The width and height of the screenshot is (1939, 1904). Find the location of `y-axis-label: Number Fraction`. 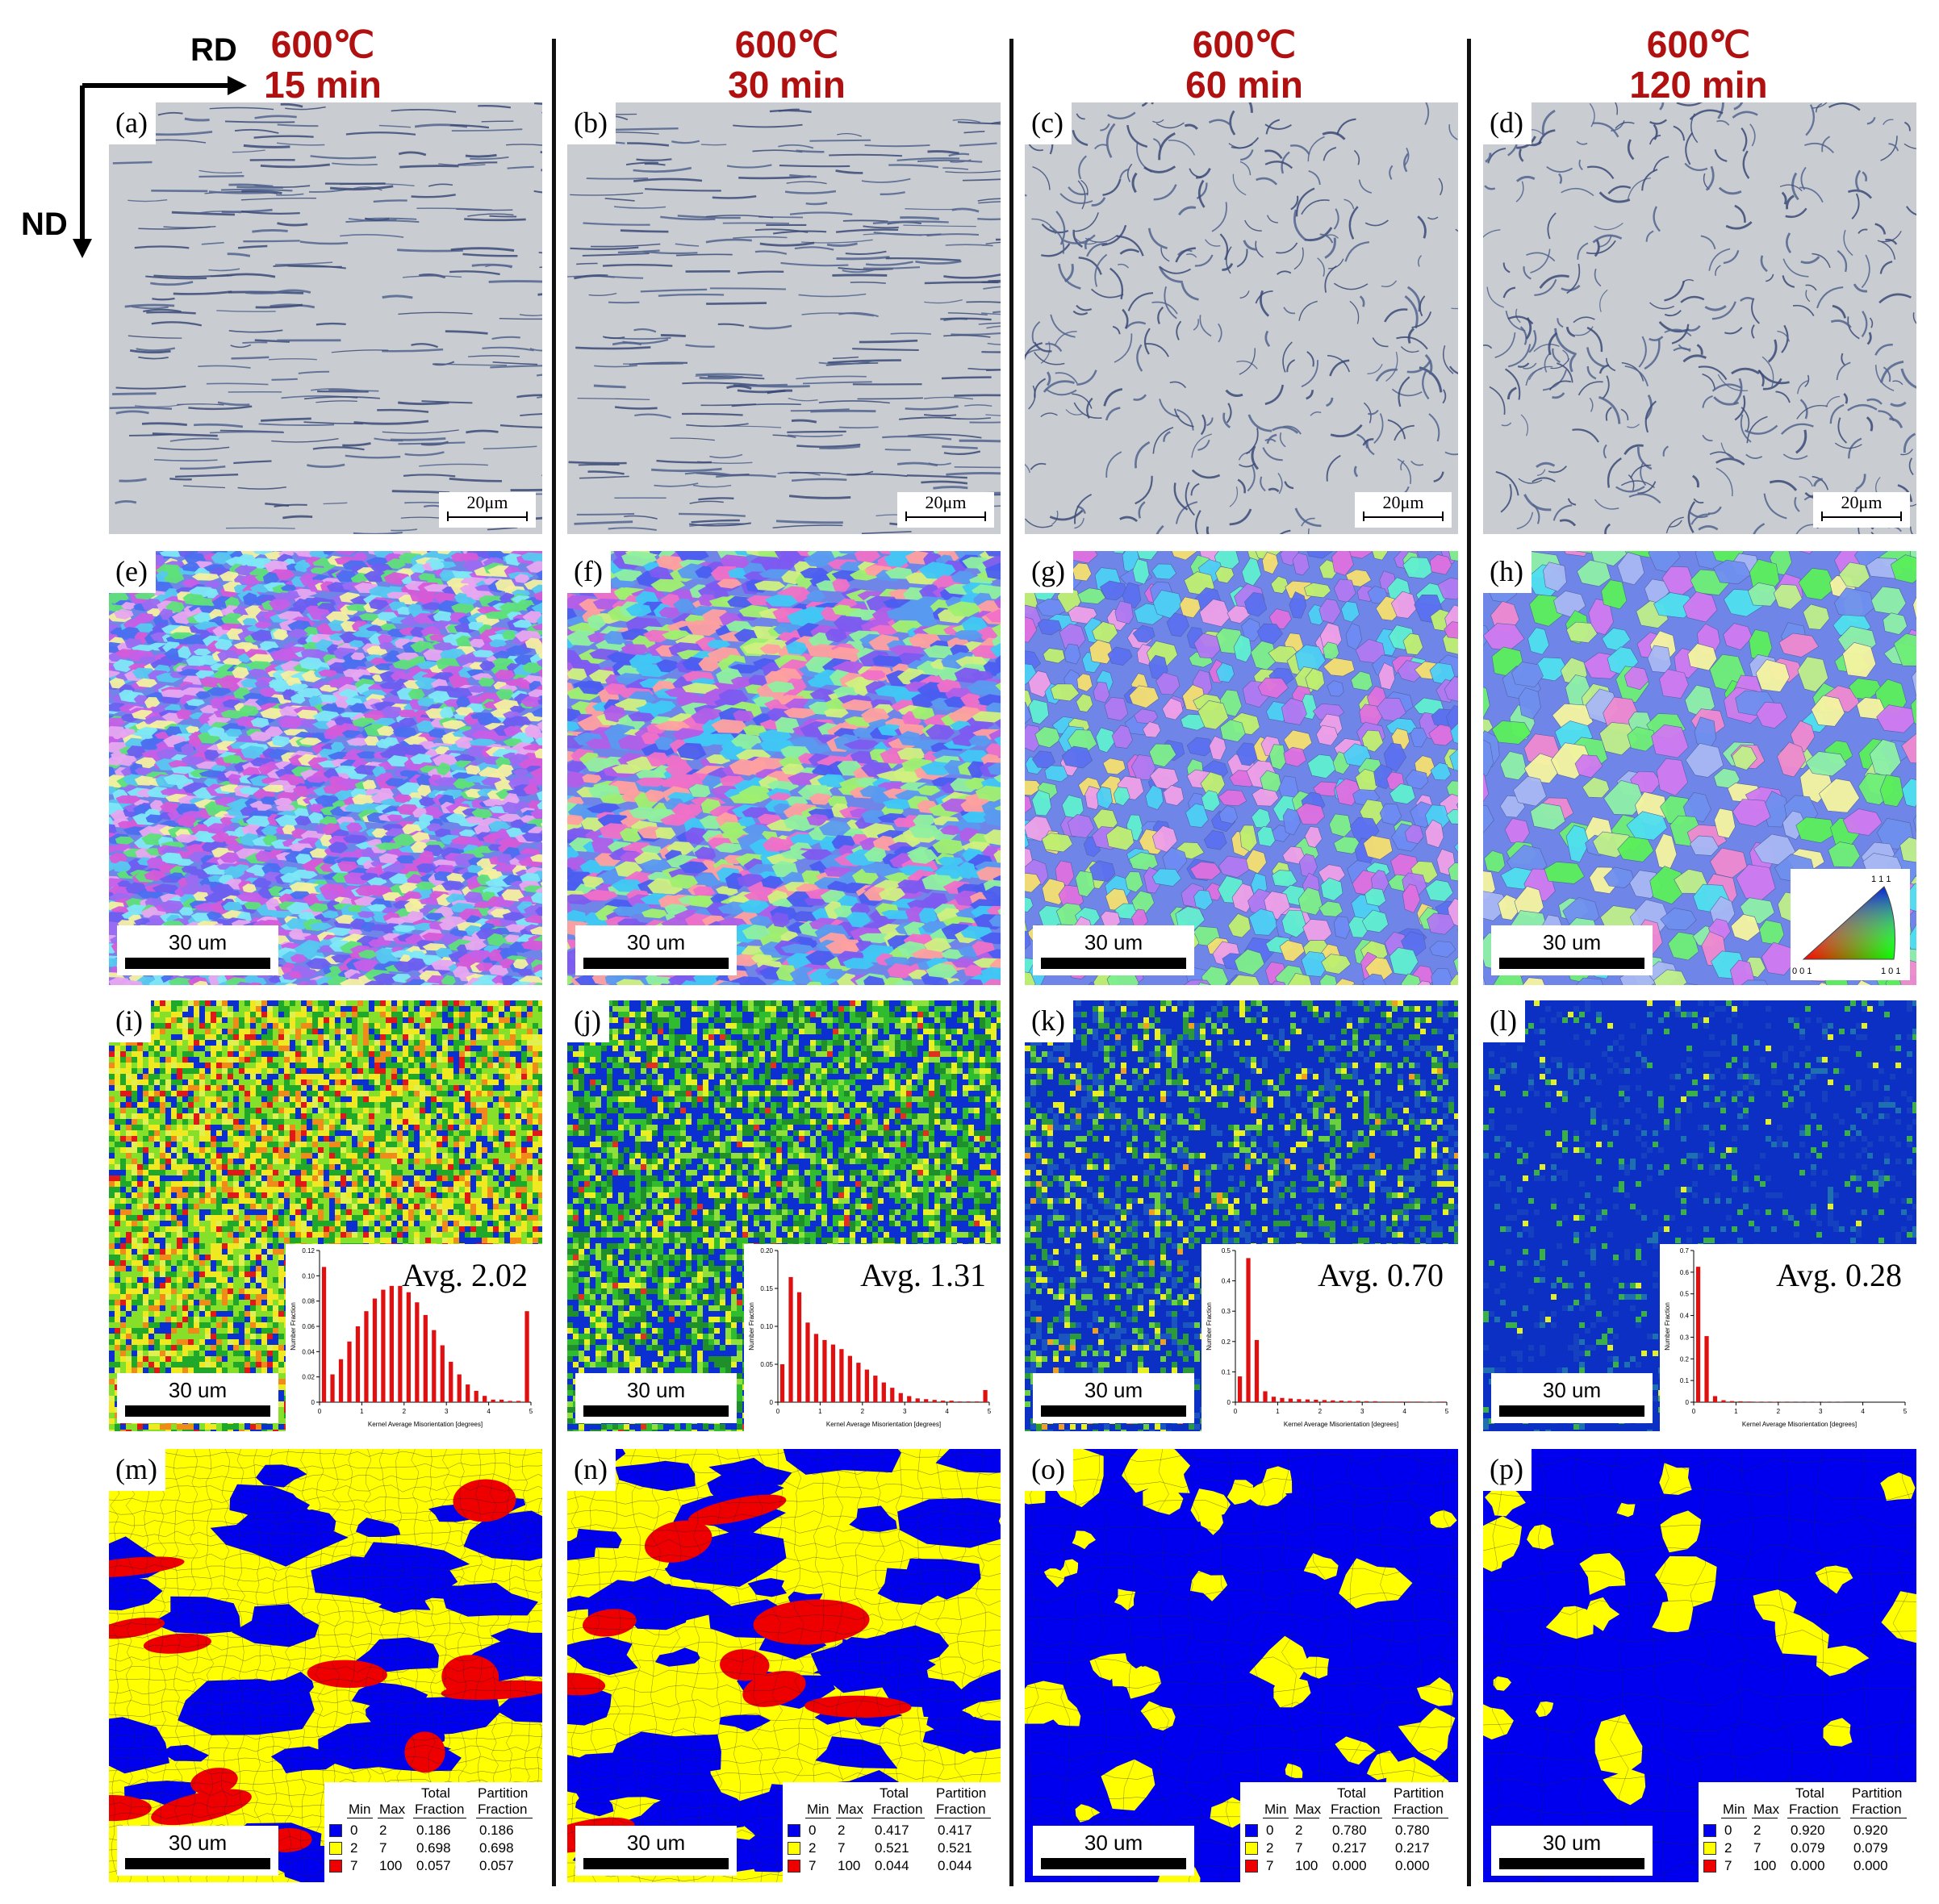

y-axis-label: Number Fraction is located at coordinates (1209, 1327).